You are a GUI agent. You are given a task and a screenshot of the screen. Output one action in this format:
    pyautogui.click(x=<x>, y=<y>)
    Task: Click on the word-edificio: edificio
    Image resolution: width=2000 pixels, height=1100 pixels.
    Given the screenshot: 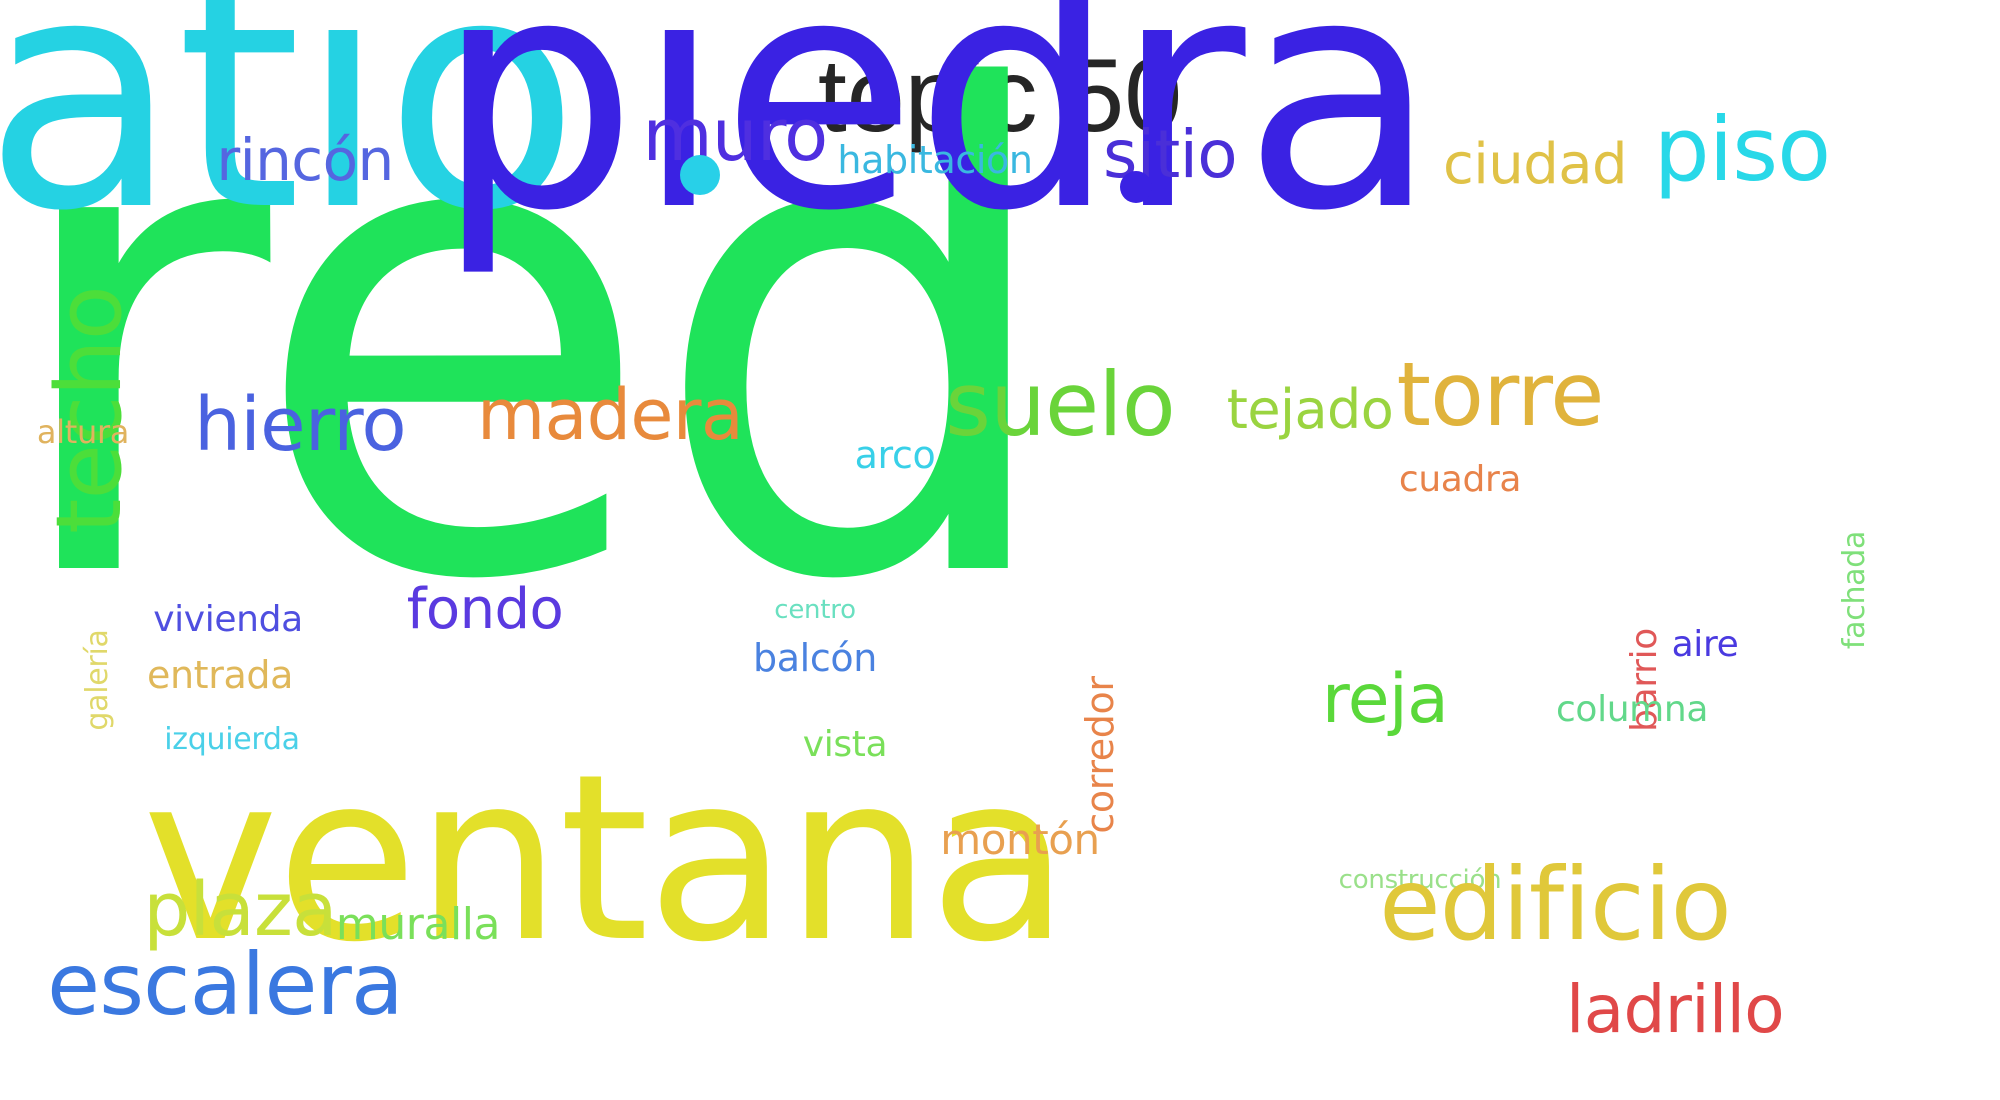 What is the action you would take?
    pyautogui.click(x=1555, y=904)
    